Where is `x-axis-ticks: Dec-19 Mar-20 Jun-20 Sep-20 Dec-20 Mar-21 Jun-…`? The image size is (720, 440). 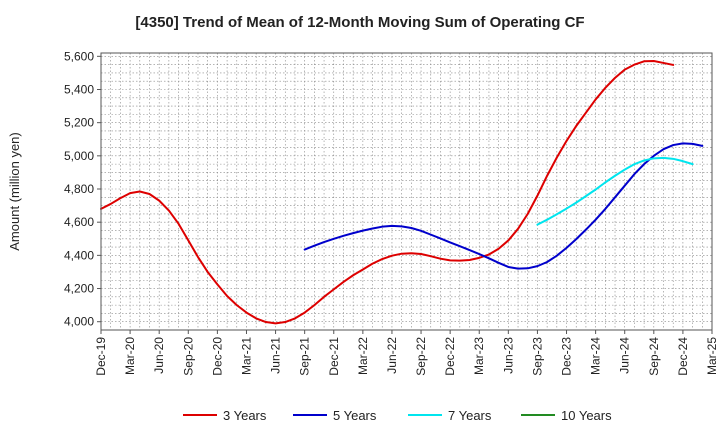
x-axis-ticks: Dec-19 Mar-20 Jun-20 Sep-20 Dec-20 Mar-21 Jun-… is located at coordinates (406, 353).